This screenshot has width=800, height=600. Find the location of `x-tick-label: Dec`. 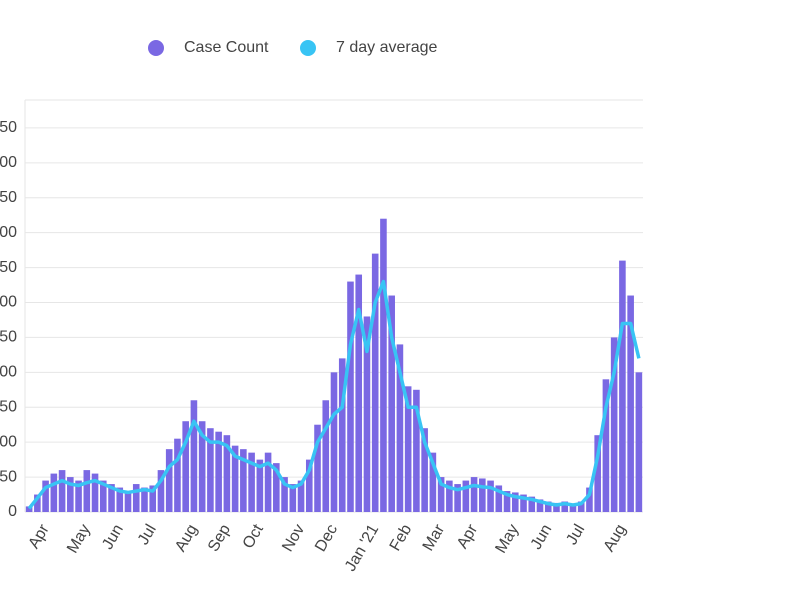

x-tick-label: Dec is located at coordinates (326, 538).